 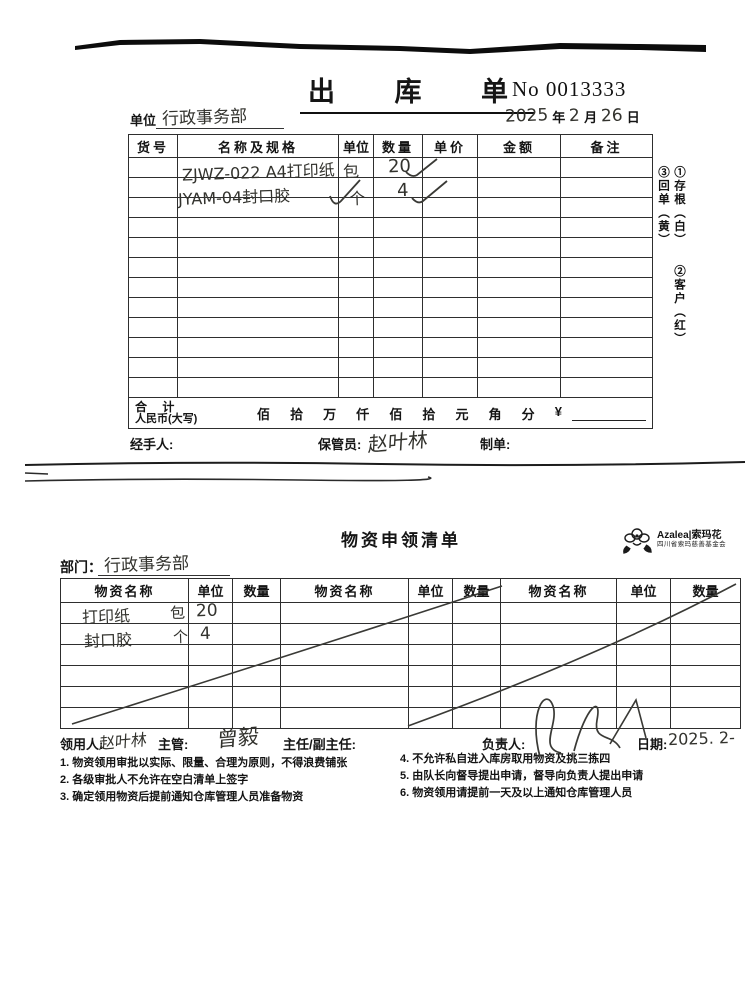 What do you see at coordinates (633, 117) in the screenshot?
I see `day-label: 日` at bounding box center [633, 117].